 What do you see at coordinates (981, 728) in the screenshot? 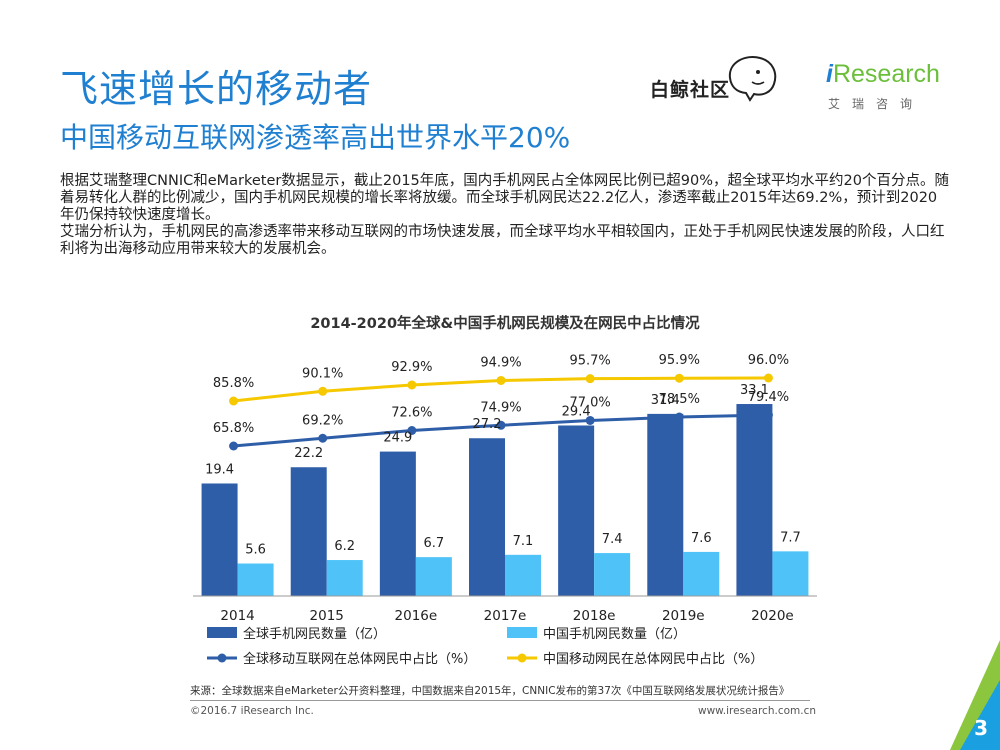
I see `page-number: 3` at bounding box center [981, 728].